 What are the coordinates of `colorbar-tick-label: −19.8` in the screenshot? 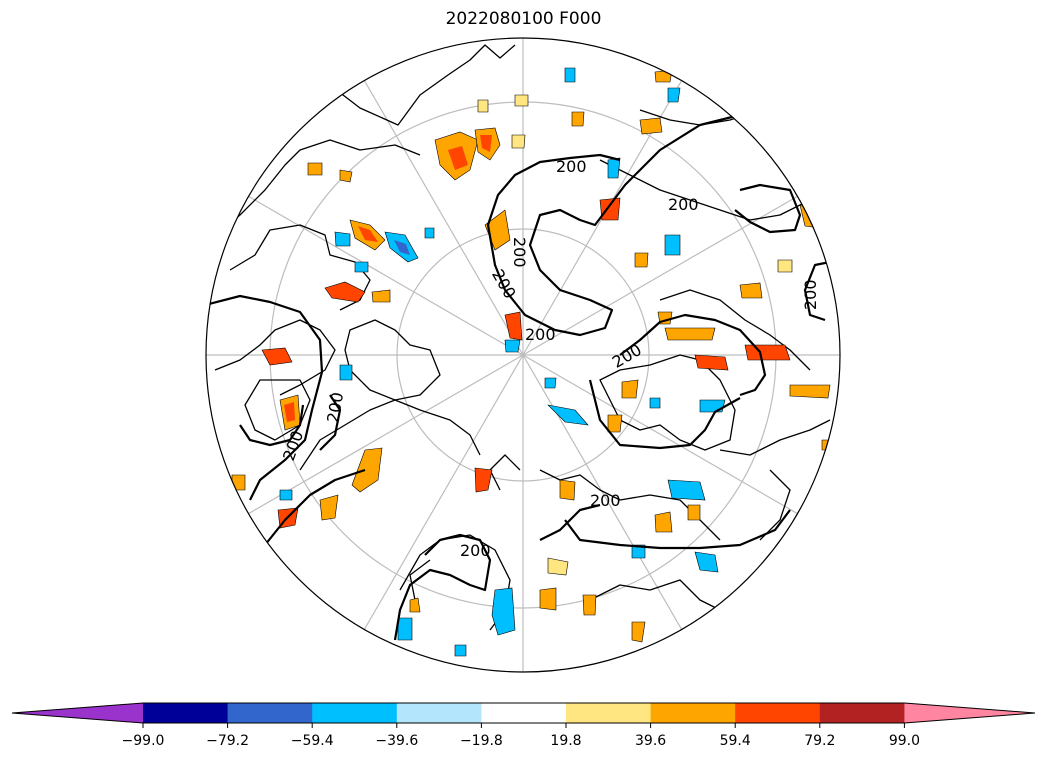 It's located at (481, 741).